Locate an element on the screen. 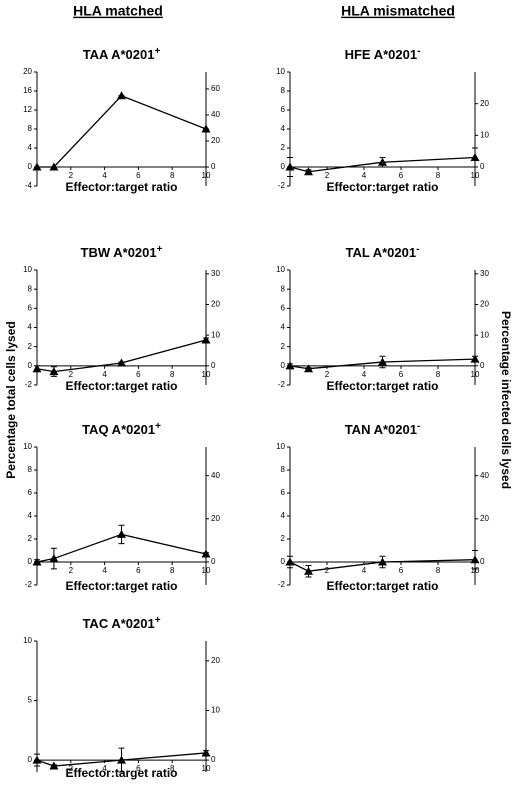  chart-title: TAN A*0201- is located at coordinates (383, 429).